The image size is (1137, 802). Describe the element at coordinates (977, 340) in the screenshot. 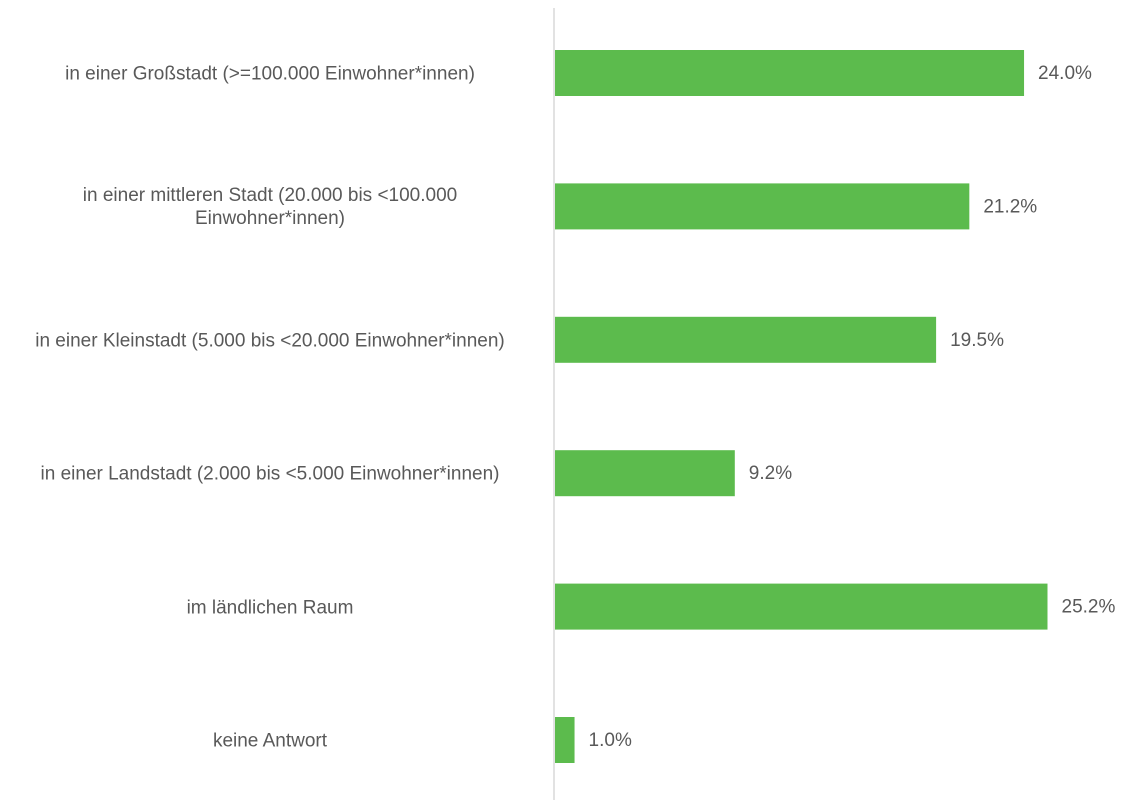

I see `value-label: 19.5%` at that location.